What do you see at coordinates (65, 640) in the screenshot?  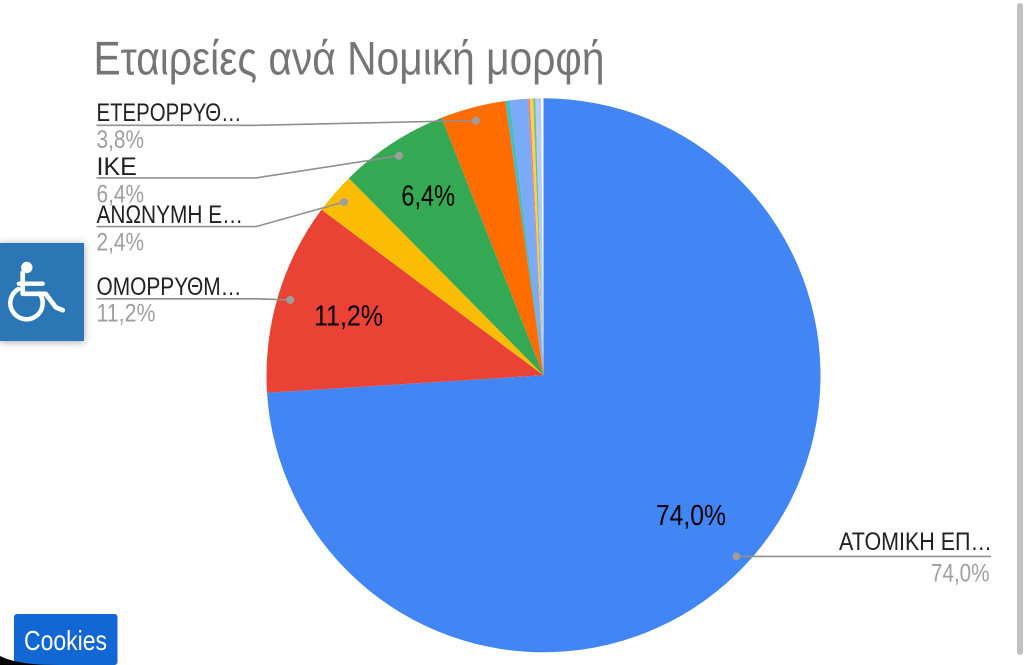 I see `svg-text: Cookies` at bounding box center [65, 640].